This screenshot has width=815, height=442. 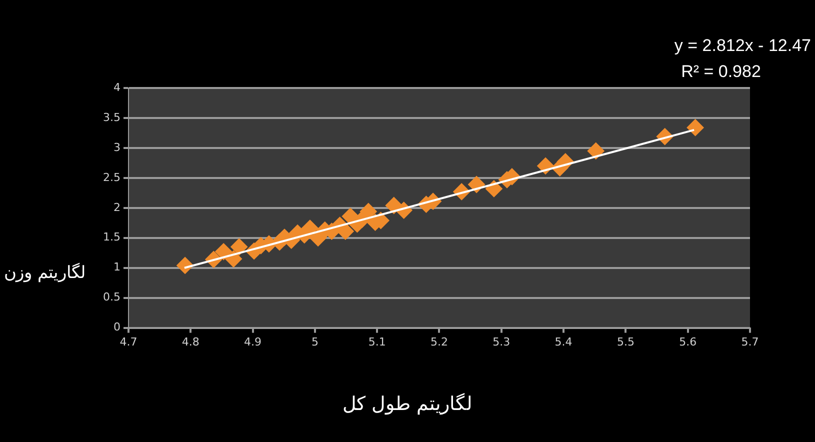 I want to click on x-tick-label: 5.4, so click(x=563, y=341).